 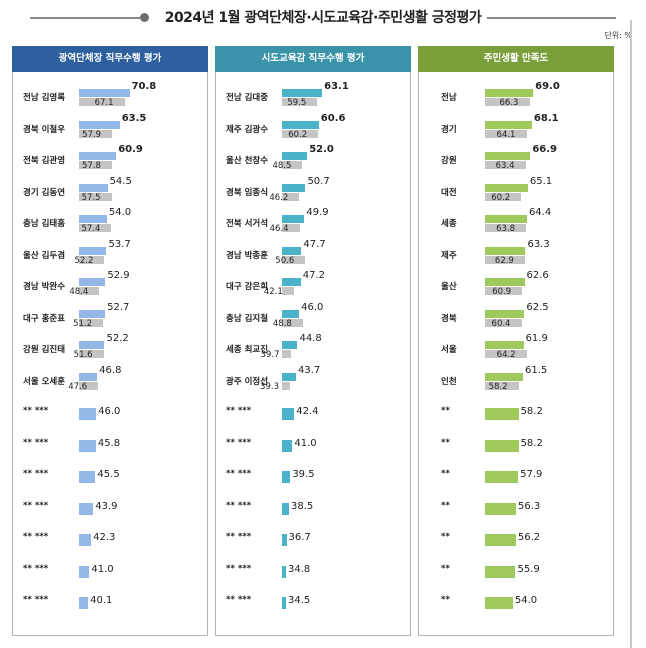 What do you see at coordinates (449, 224) in the screenshot?
I see `resident-satisfaction-category-label: 세종` at bounding box center [449, 224].